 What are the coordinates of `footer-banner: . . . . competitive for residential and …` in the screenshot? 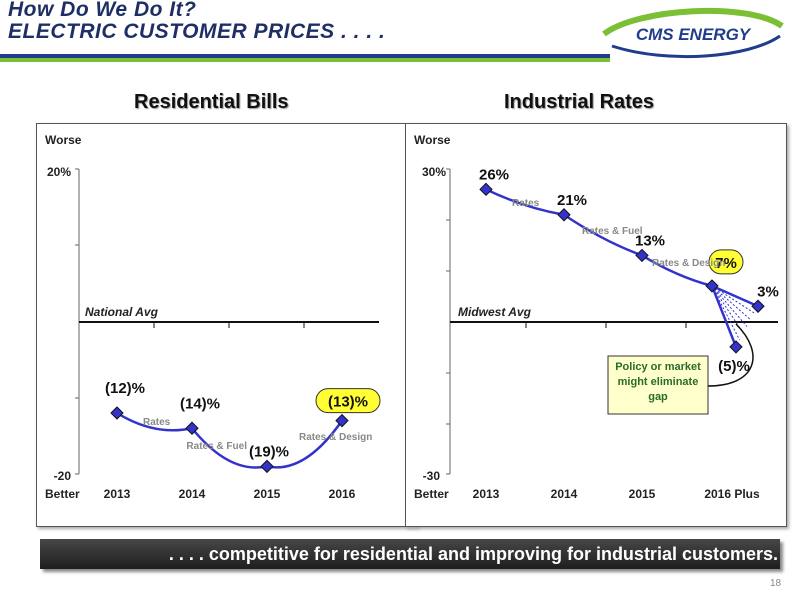 It's located at (410, 554).